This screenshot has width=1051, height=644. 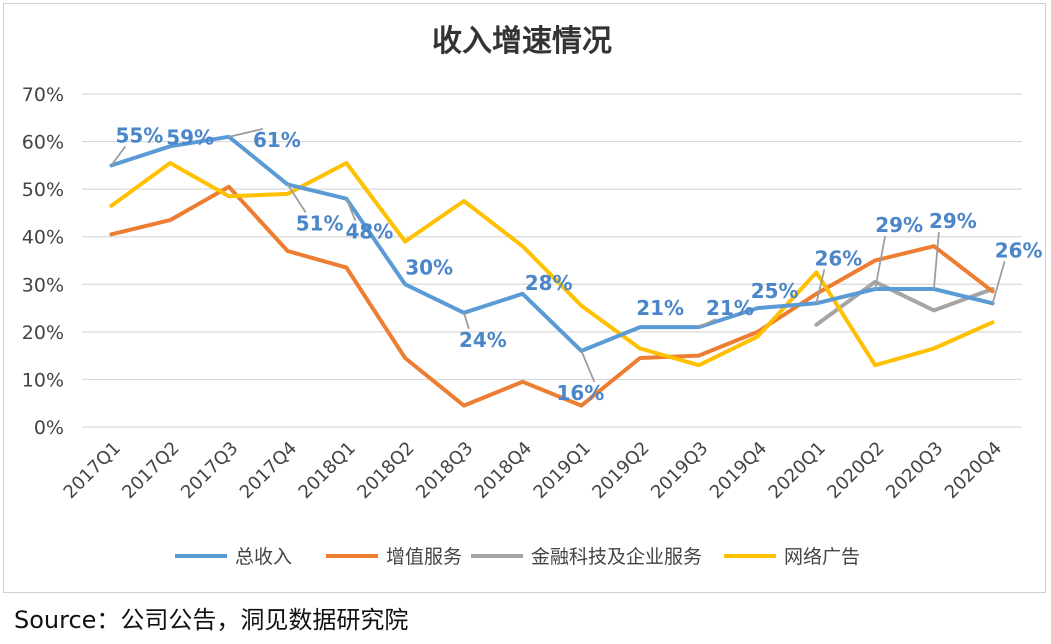 What do you see at coordinates (429, 267) in the screenshot?
I see `data-label: 30%` at bounding box center [429, 267].